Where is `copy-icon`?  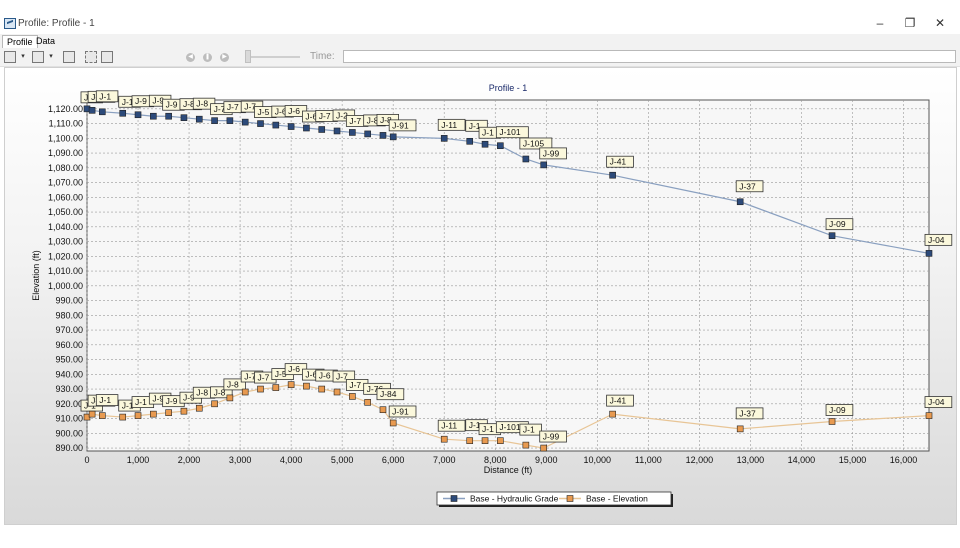 copy-icon is located at coordinates (69, 57).